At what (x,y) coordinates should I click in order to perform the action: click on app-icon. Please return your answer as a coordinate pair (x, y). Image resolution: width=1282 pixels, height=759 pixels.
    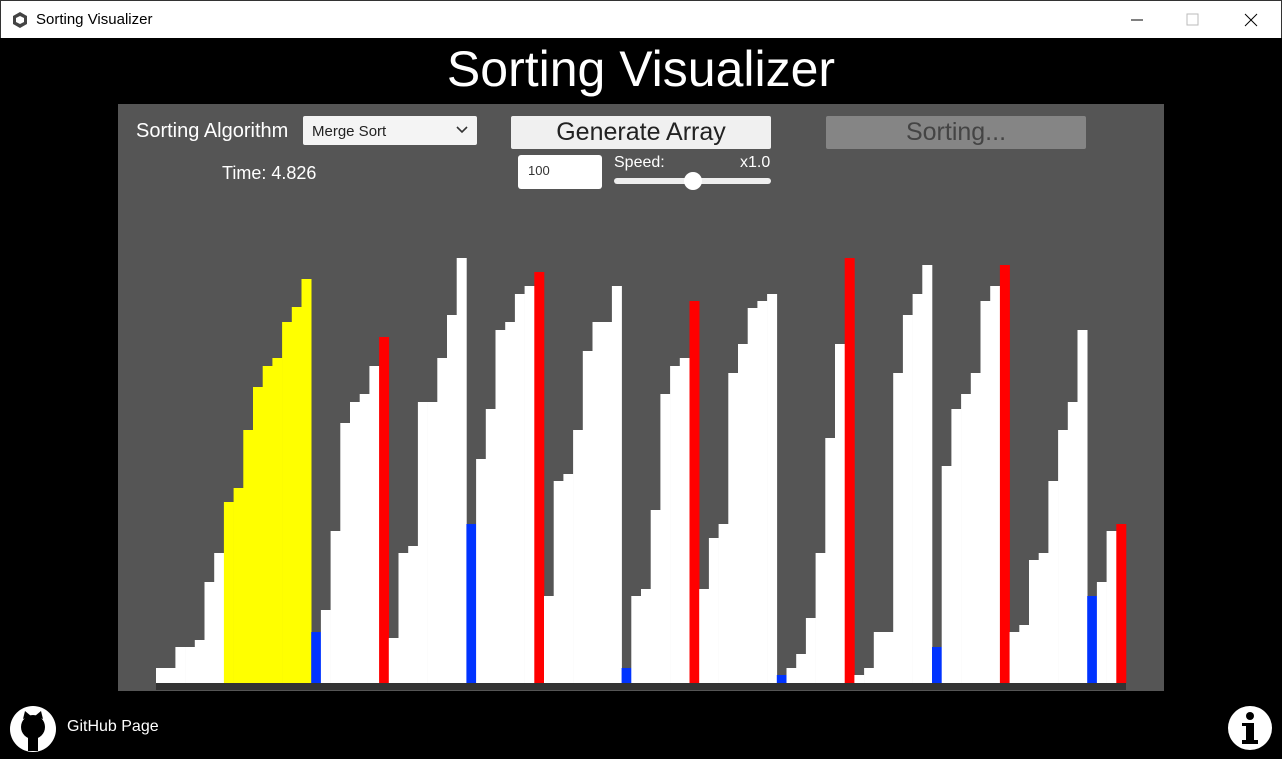
    Looking at the image, I should click on (20, 20).